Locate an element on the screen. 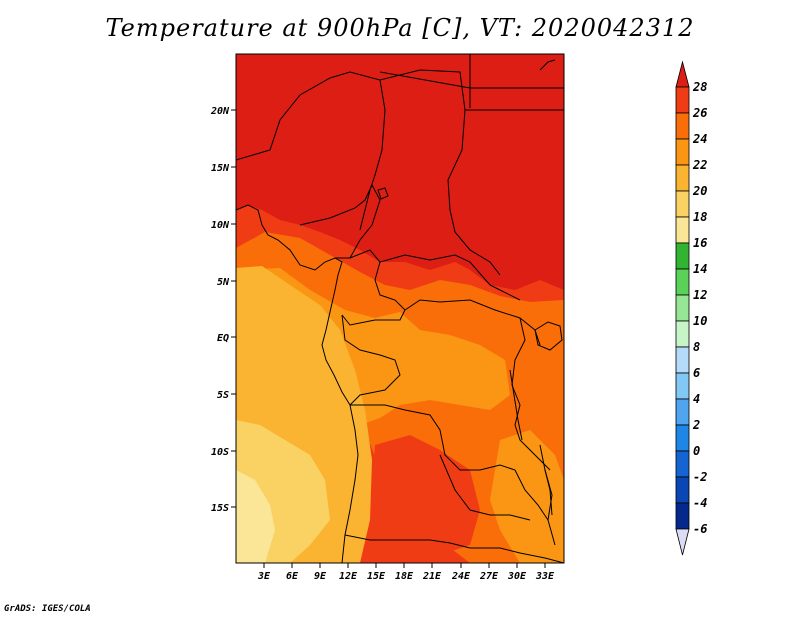  colorbar-label: 26 is located at coordinates (699, 113).